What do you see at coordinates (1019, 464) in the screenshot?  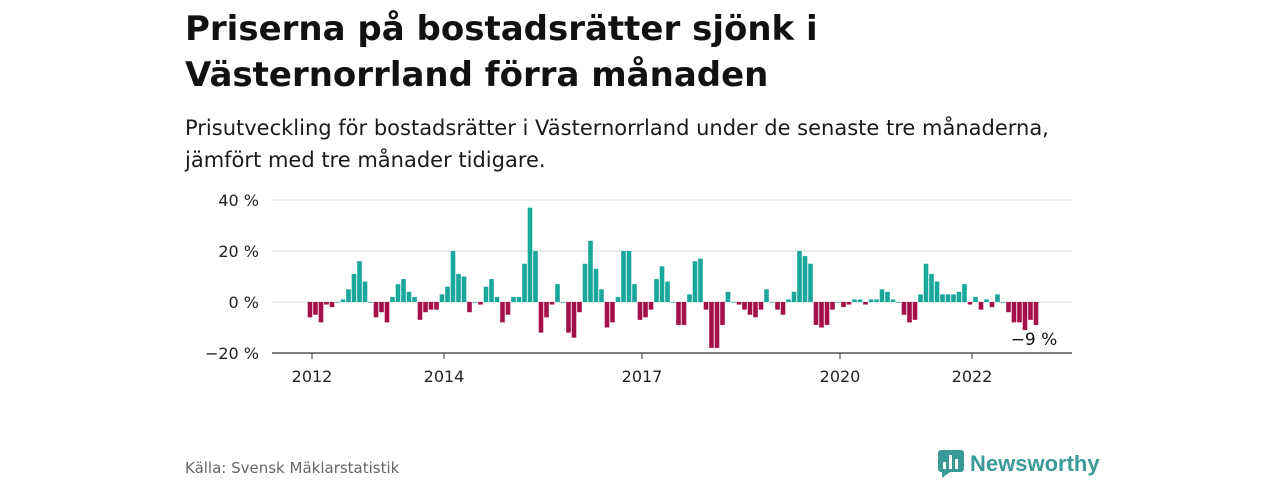 I see `newsworthy-logo: Newsworthy` at bounding box center [1019, 464].